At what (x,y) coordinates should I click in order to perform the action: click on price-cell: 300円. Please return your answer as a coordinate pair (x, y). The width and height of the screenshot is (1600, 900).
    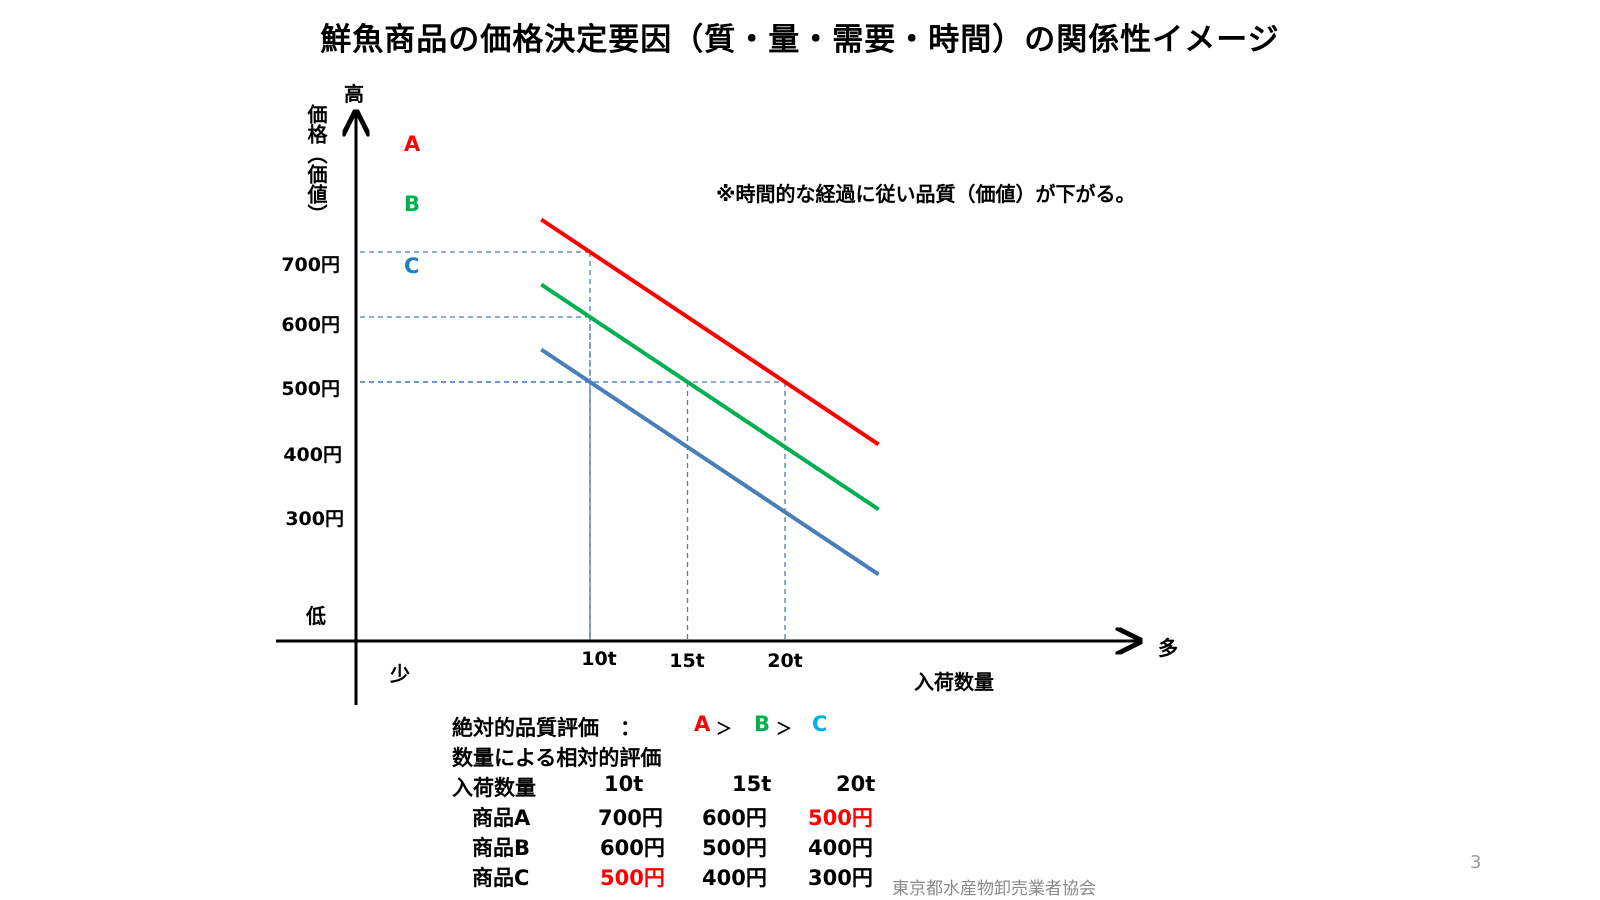
    Looking at the image, I should click on (840, 878).